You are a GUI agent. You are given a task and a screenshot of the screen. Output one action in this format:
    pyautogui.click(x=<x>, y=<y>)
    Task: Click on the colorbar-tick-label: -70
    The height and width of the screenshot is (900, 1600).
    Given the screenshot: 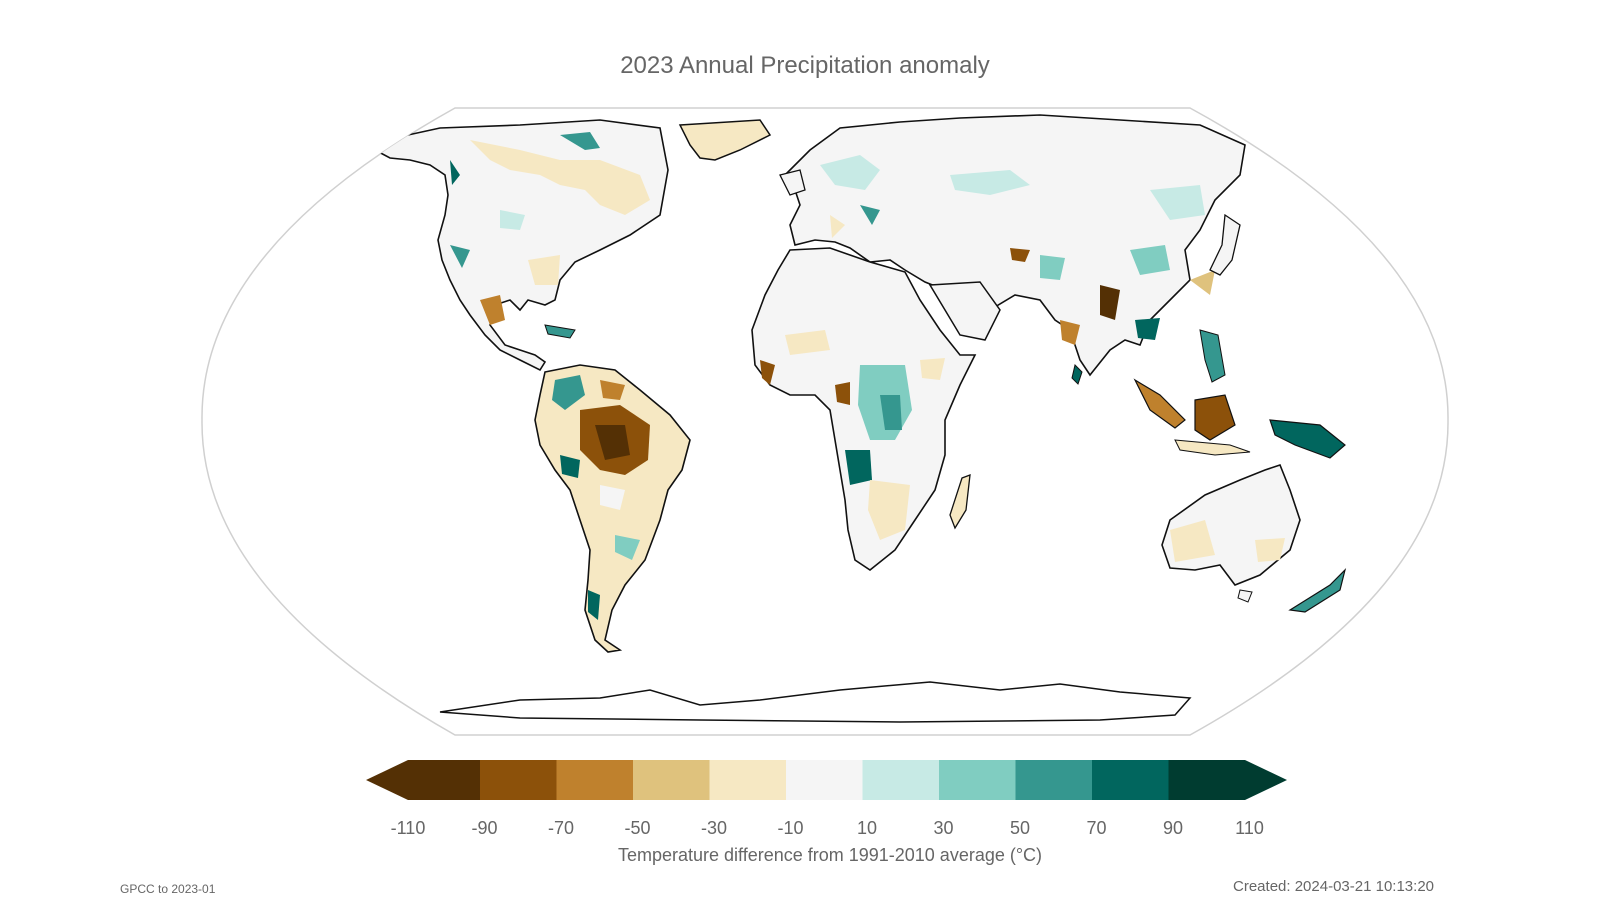 What is the action you would take?
    pyautogui.click(x=560, y=828)
    